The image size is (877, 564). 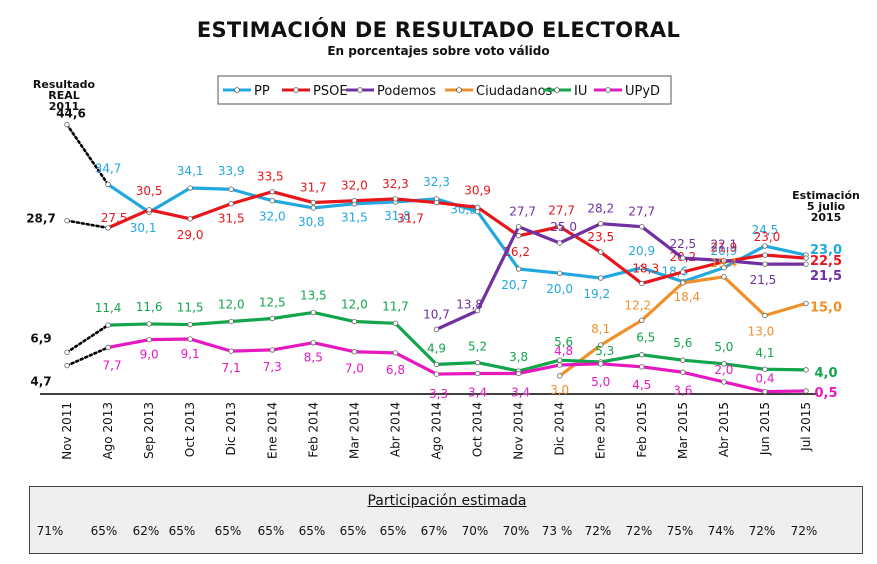 What do you see at coordinates (641, 385) in the screenshot?
I see `data-label: 4,5` at bounding box center [641, 385].